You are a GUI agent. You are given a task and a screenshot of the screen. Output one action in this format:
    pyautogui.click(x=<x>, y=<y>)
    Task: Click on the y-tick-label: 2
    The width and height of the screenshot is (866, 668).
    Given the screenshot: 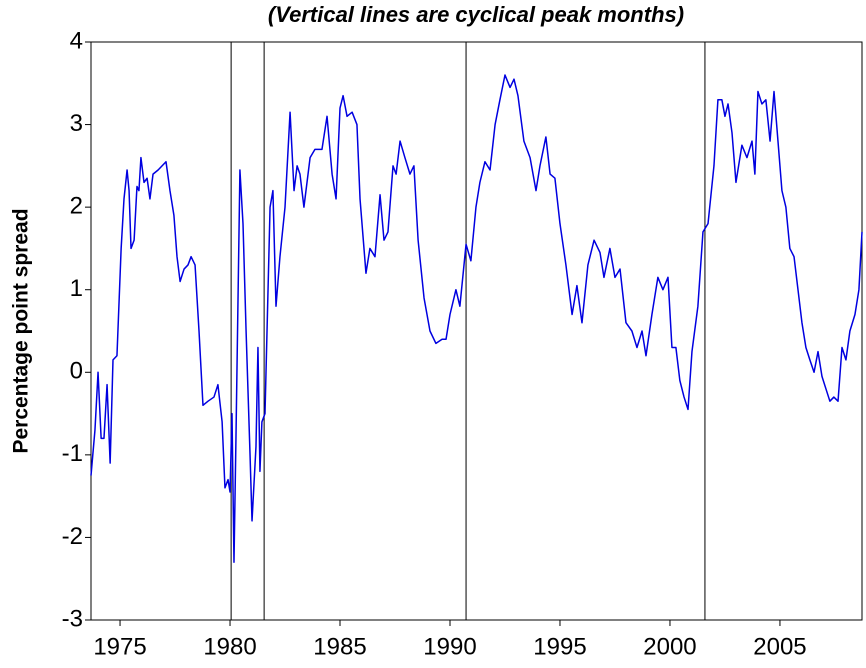 What is the action you would take?
    pyautogui.click(x=76, y=205)
    